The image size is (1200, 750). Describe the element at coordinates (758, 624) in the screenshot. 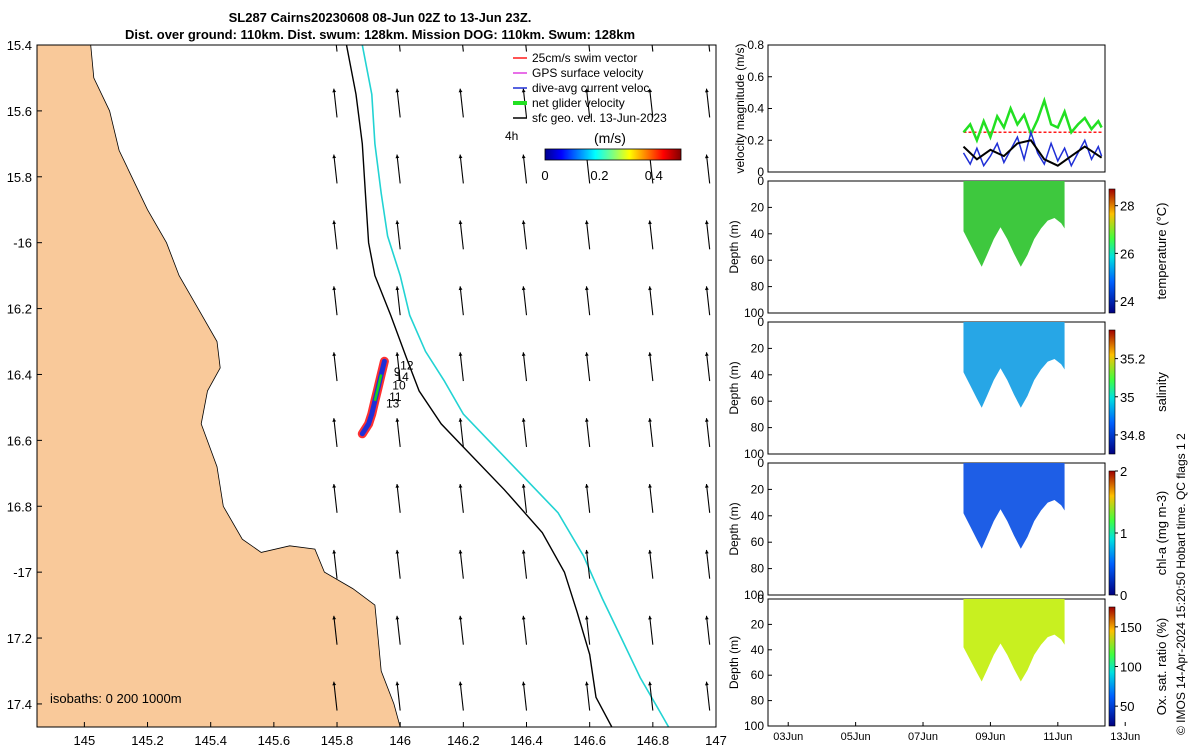

I see `oxygen-y-tick-label: 20` at that location.